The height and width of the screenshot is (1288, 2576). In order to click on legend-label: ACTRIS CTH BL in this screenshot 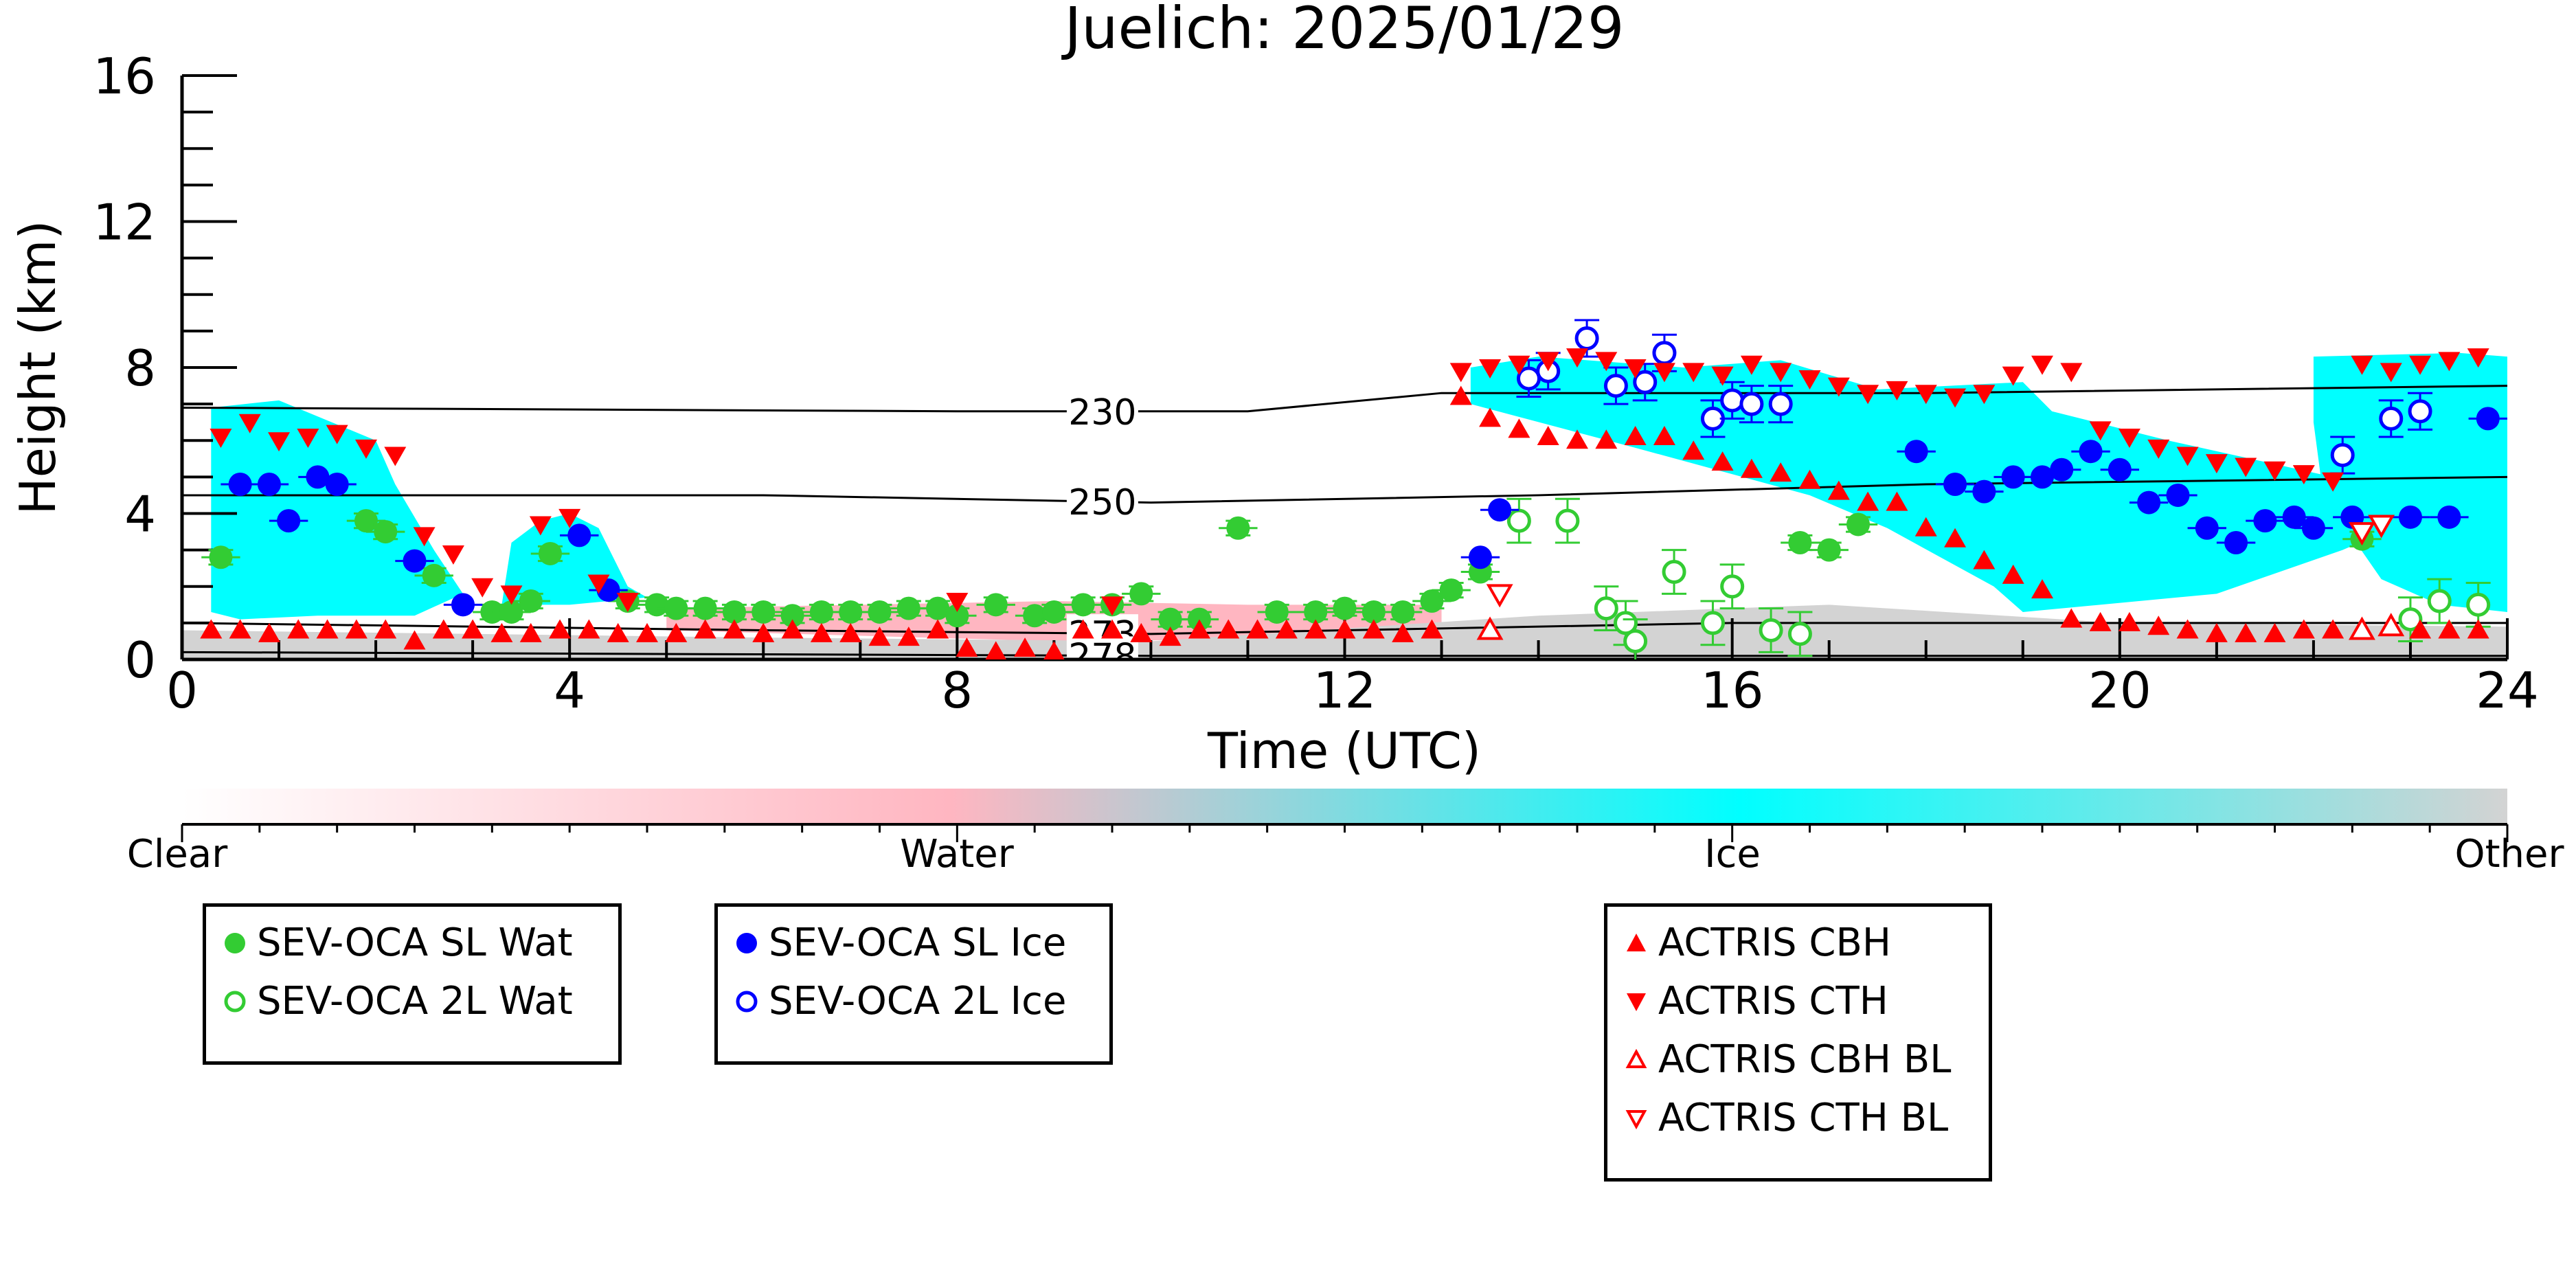, I will do `click(1803, 1118)`.